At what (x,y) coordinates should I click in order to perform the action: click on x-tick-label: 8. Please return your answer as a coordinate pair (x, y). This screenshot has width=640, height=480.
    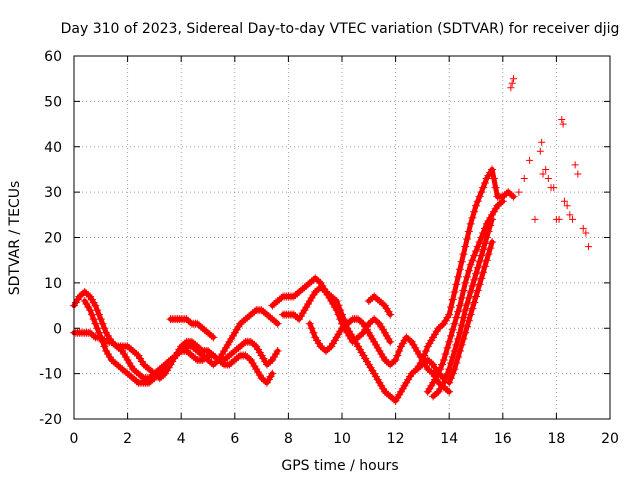
    Looking at the image, I should click on (288, 439).